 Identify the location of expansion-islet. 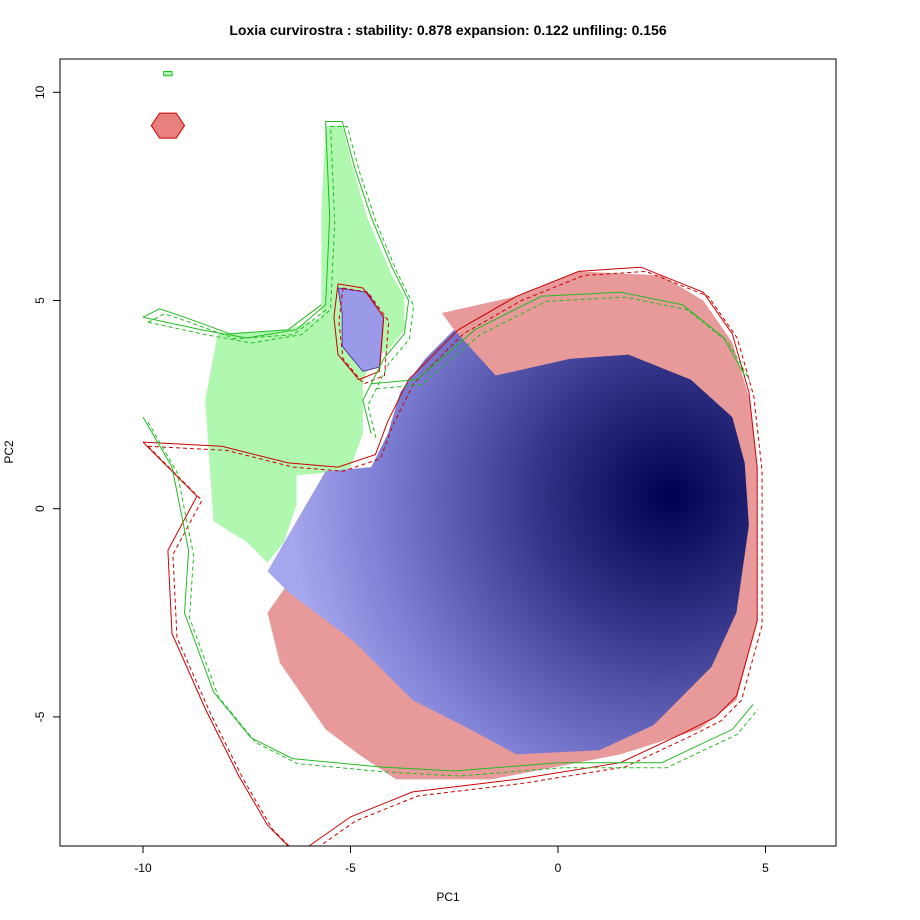
(168, 125).